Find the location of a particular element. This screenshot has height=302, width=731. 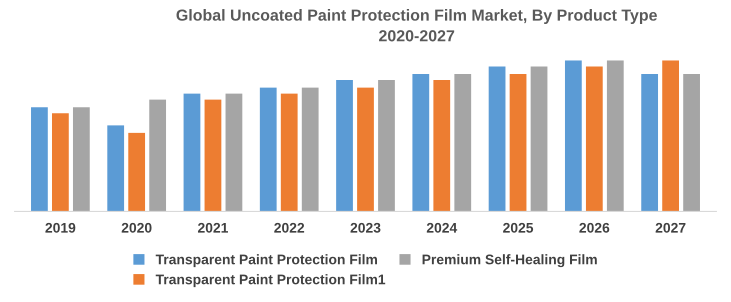

x-tick-label: 2024 is located at coordinates (442, 227).